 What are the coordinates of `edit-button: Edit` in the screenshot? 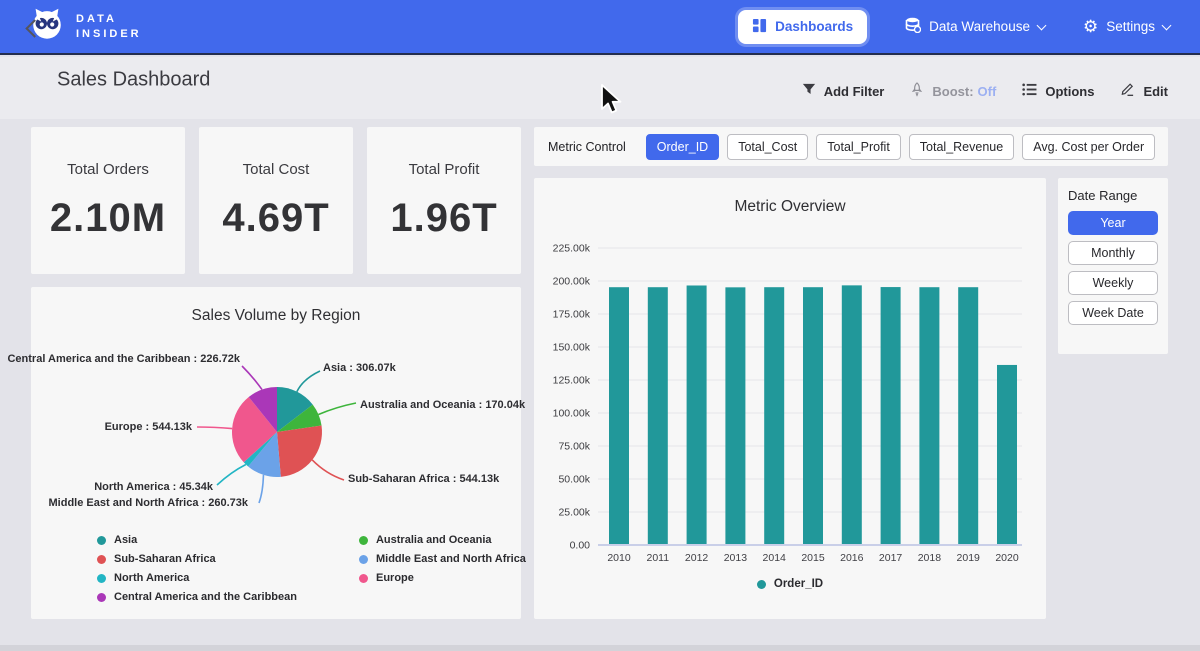 It's located at (1144, 91).